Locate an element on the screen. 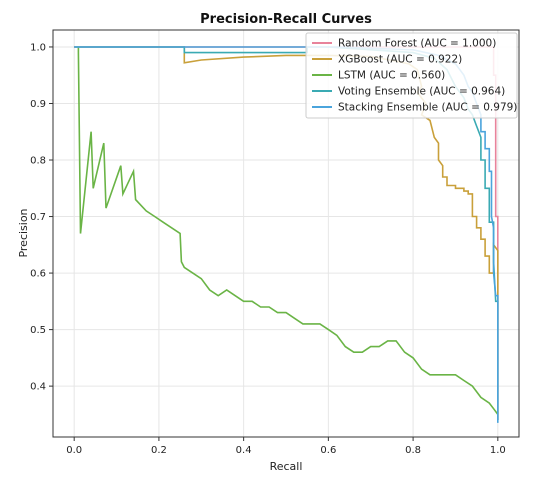 The height and width of the screenshot is (479, 535). x-tick-label: 0.8 is located at coordinates (413, 450).